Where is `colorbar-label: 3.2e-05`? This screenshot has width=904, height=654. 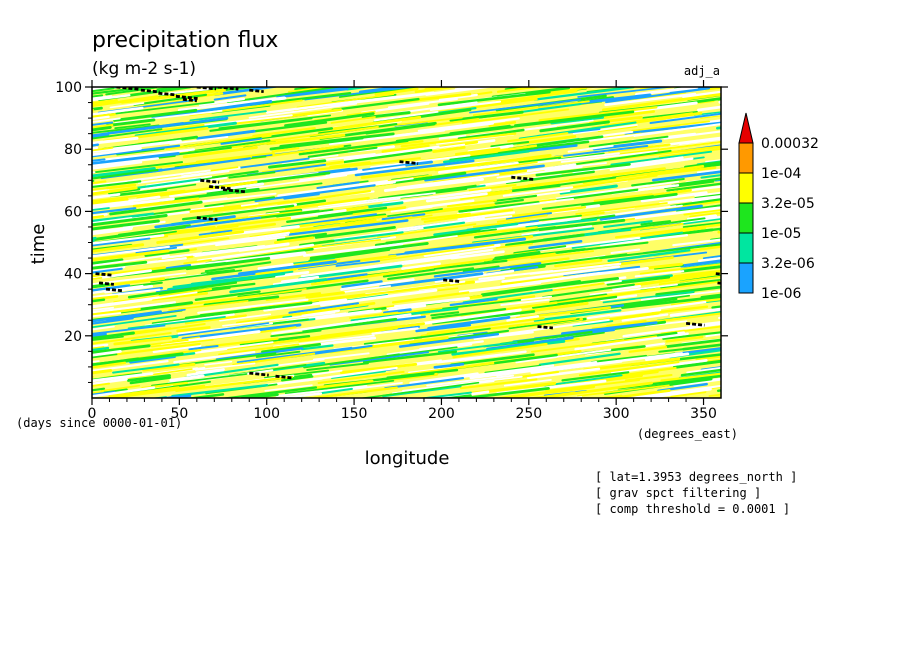 colorbar-label: 3.2e-05 is located at coordinates (788, 204).